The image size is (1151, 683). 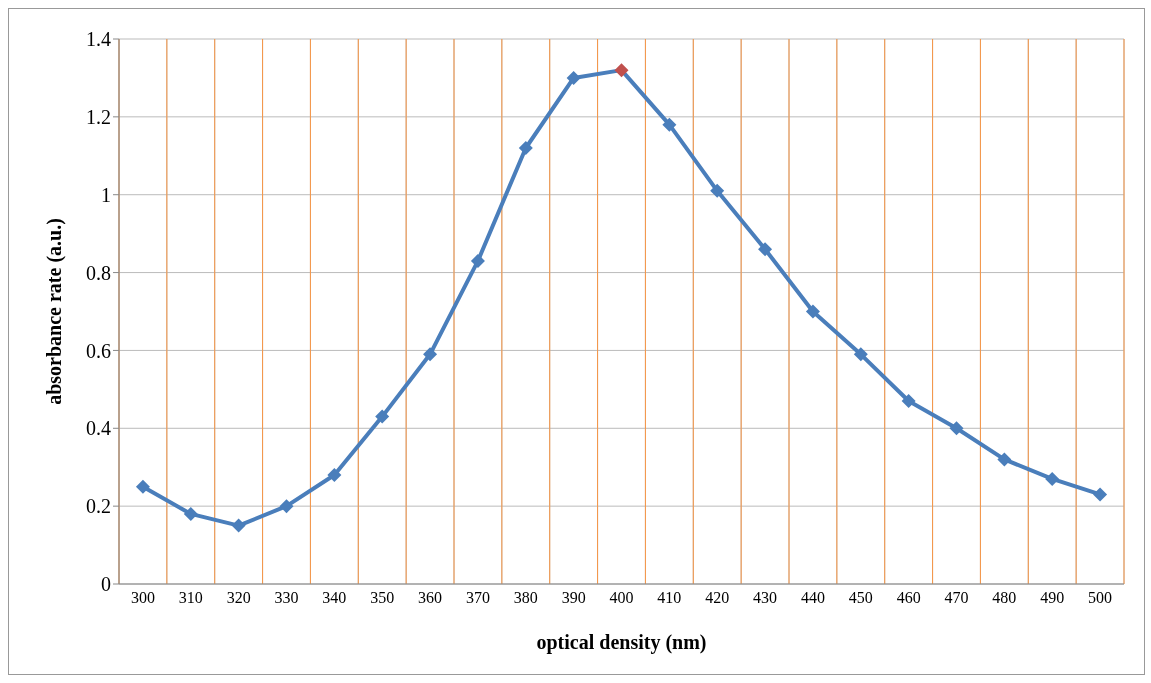 What do you see at coordinates (1004, 598) in the screenshot?
I see `x-tick-label: 480` at bounding box center [1004, 598].